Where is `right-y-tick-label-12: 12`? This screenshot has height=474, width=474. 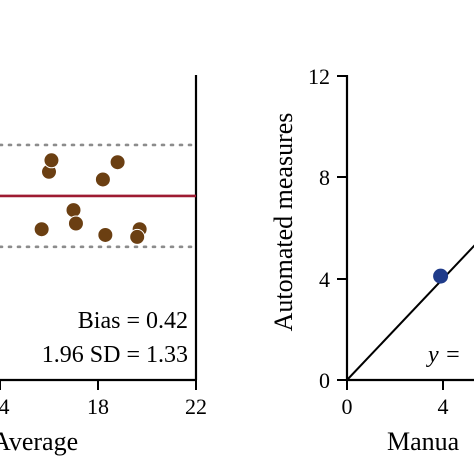 right-y-tick-label-12: 12 is located at coordinates (319, 76).